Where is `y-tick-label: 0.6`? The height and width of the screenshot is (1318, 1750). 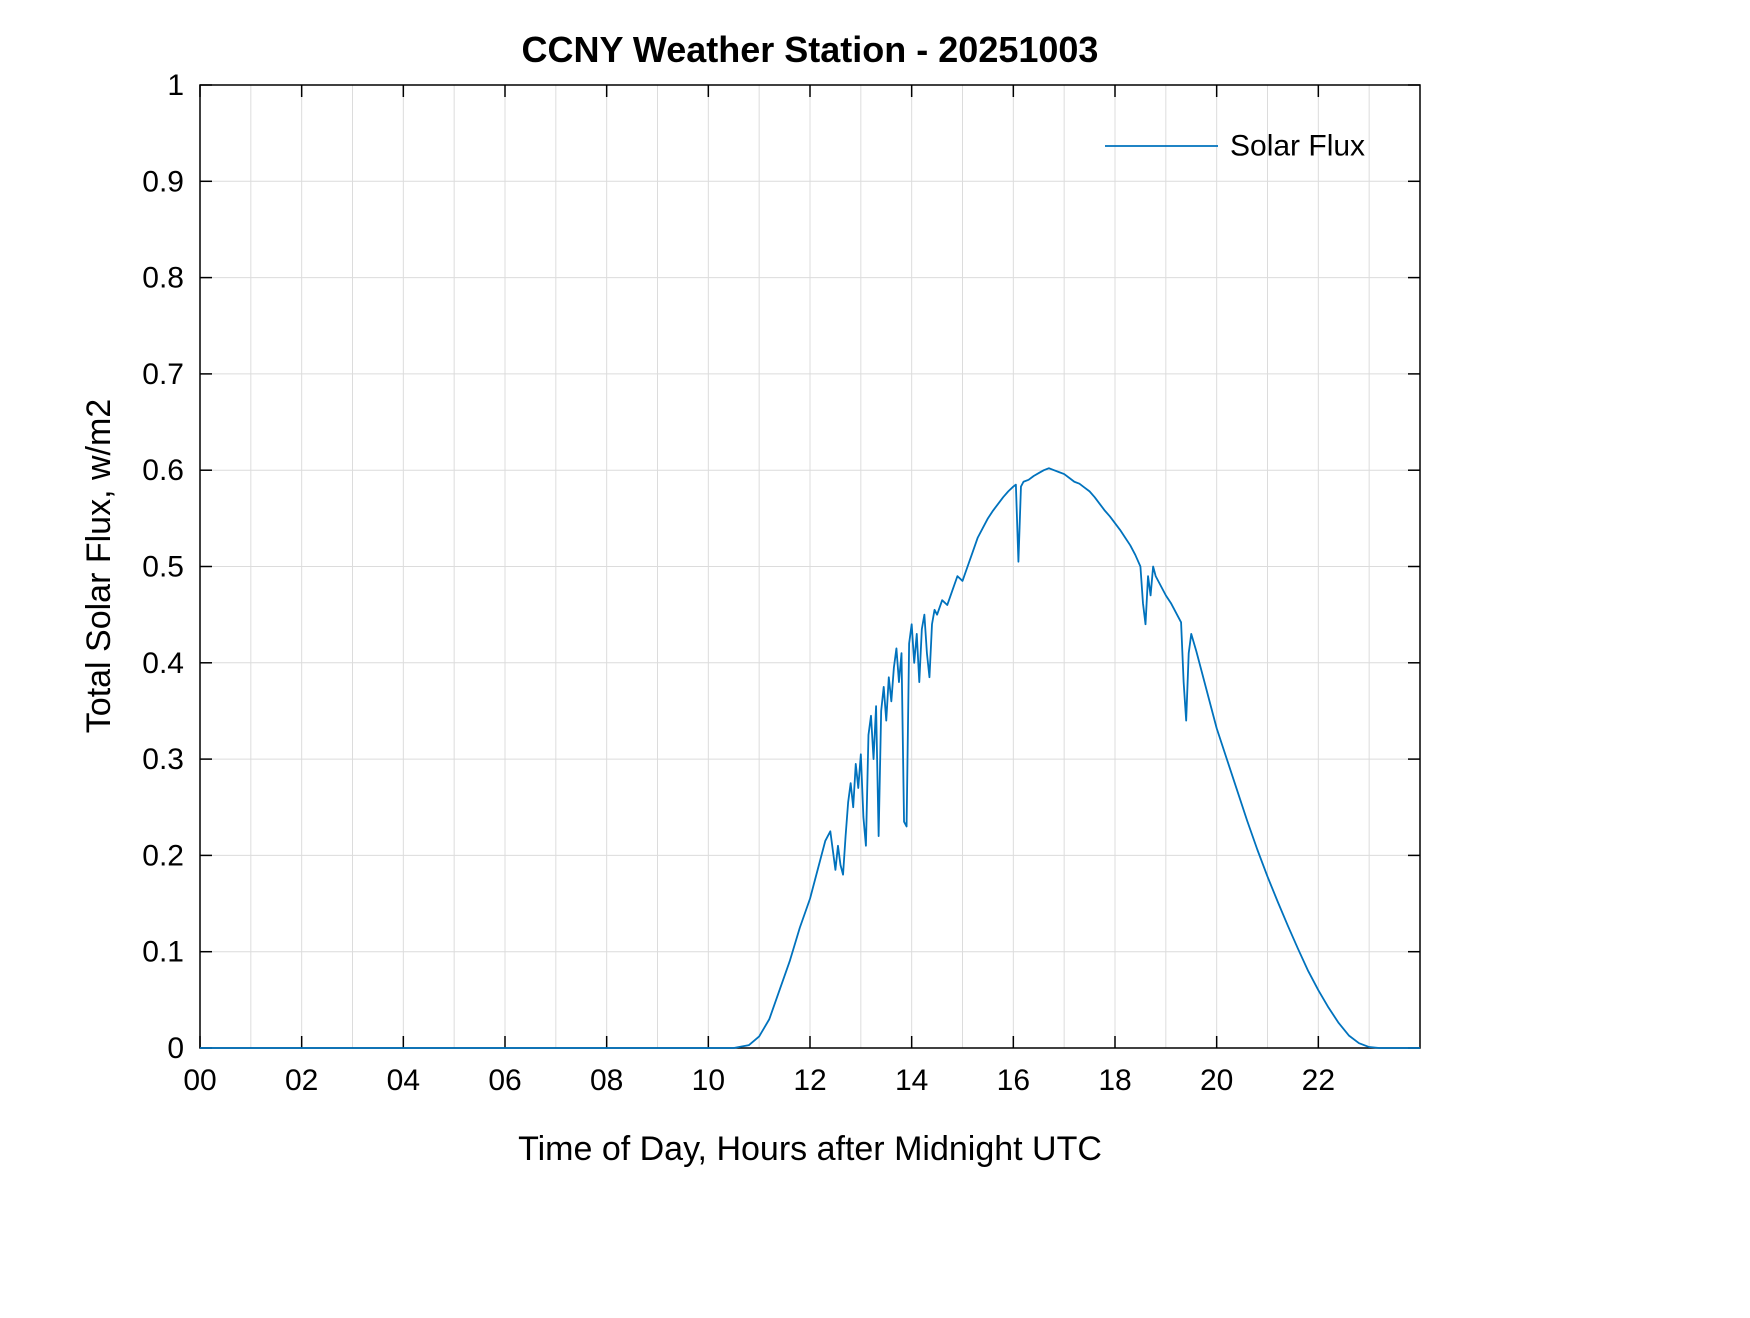
y-tick-label: 0.6 is located at coordinates (163, 470).